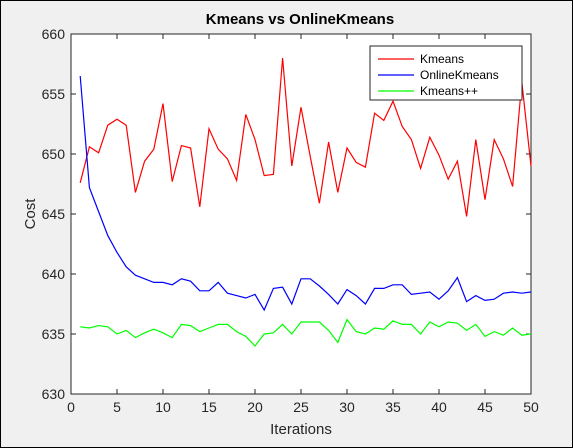 This screenshot has width=573, height=448. Describe the element at coordinates (442, 59) in the screenshot. I see `legend-label-kmeans: Kmeans` at that location.